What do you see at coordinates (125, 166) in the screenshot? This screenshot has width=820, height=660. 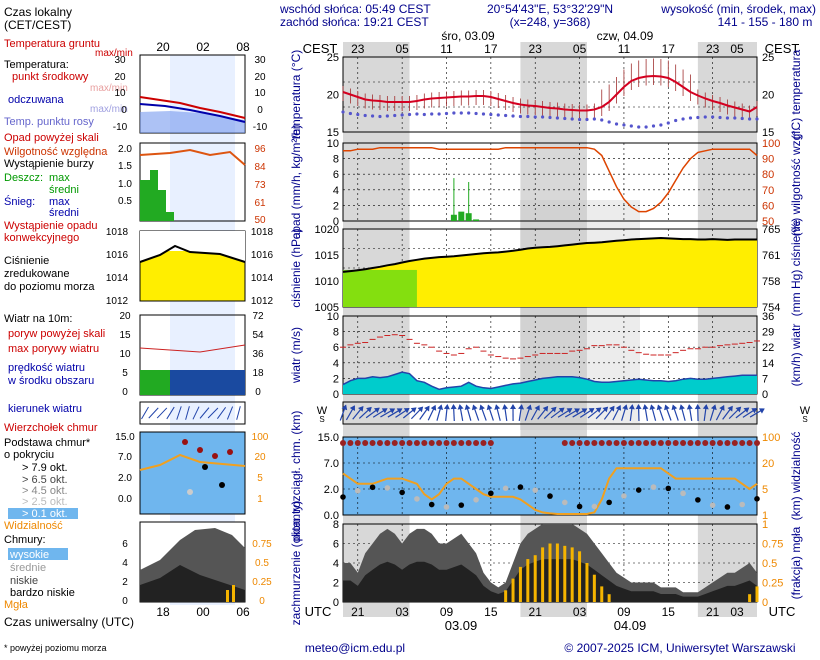 I see `legend-precip-tick-15: 1.5` at bounding box center [125, 166].